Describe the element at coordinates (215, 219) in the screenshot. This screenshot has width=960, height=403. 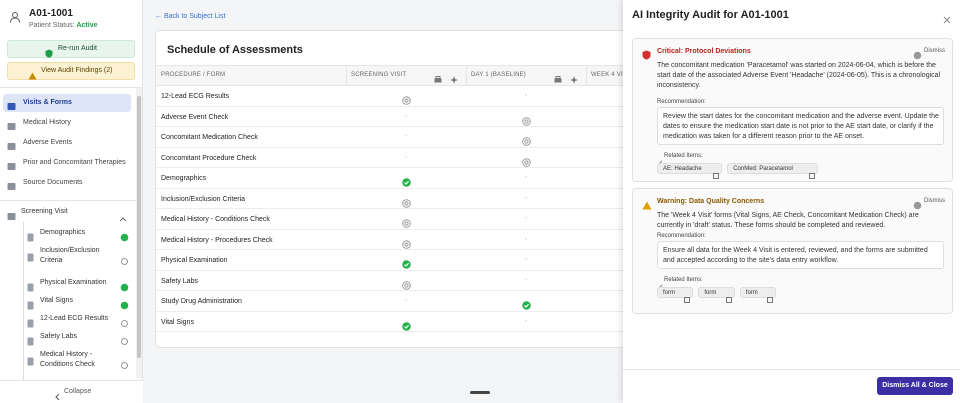
I see `form-name: Medical History - Conditions Check` at that location.